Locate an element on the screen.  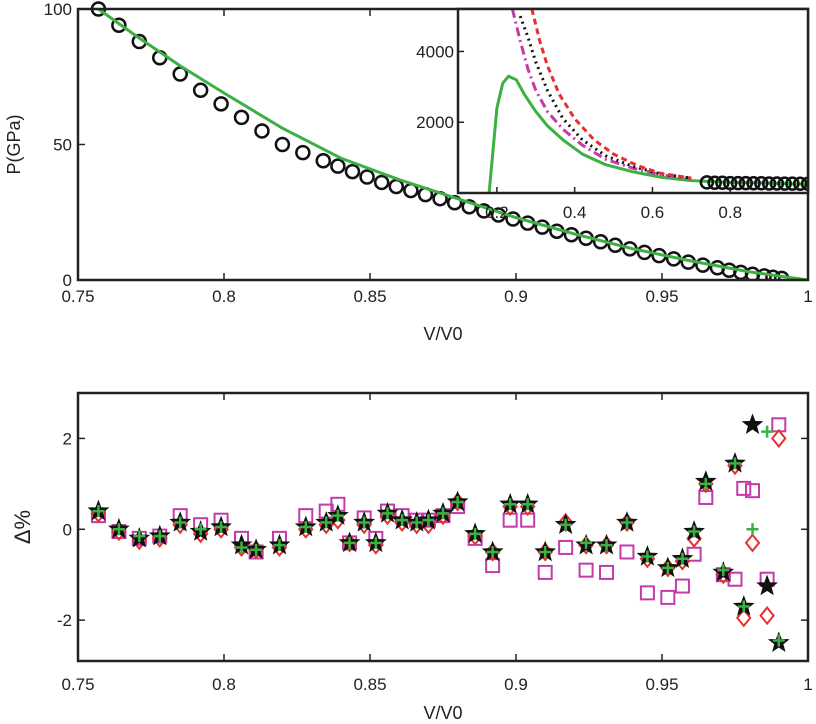
top-x-tick-label: 0.85 is located at coordinates (369, 296).